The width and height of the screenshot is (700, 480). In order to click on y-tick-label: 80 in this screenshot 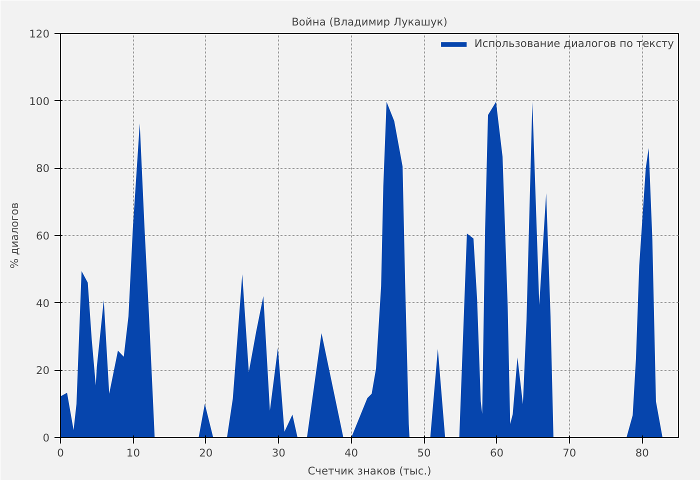, I will do `click(43, 169)`.